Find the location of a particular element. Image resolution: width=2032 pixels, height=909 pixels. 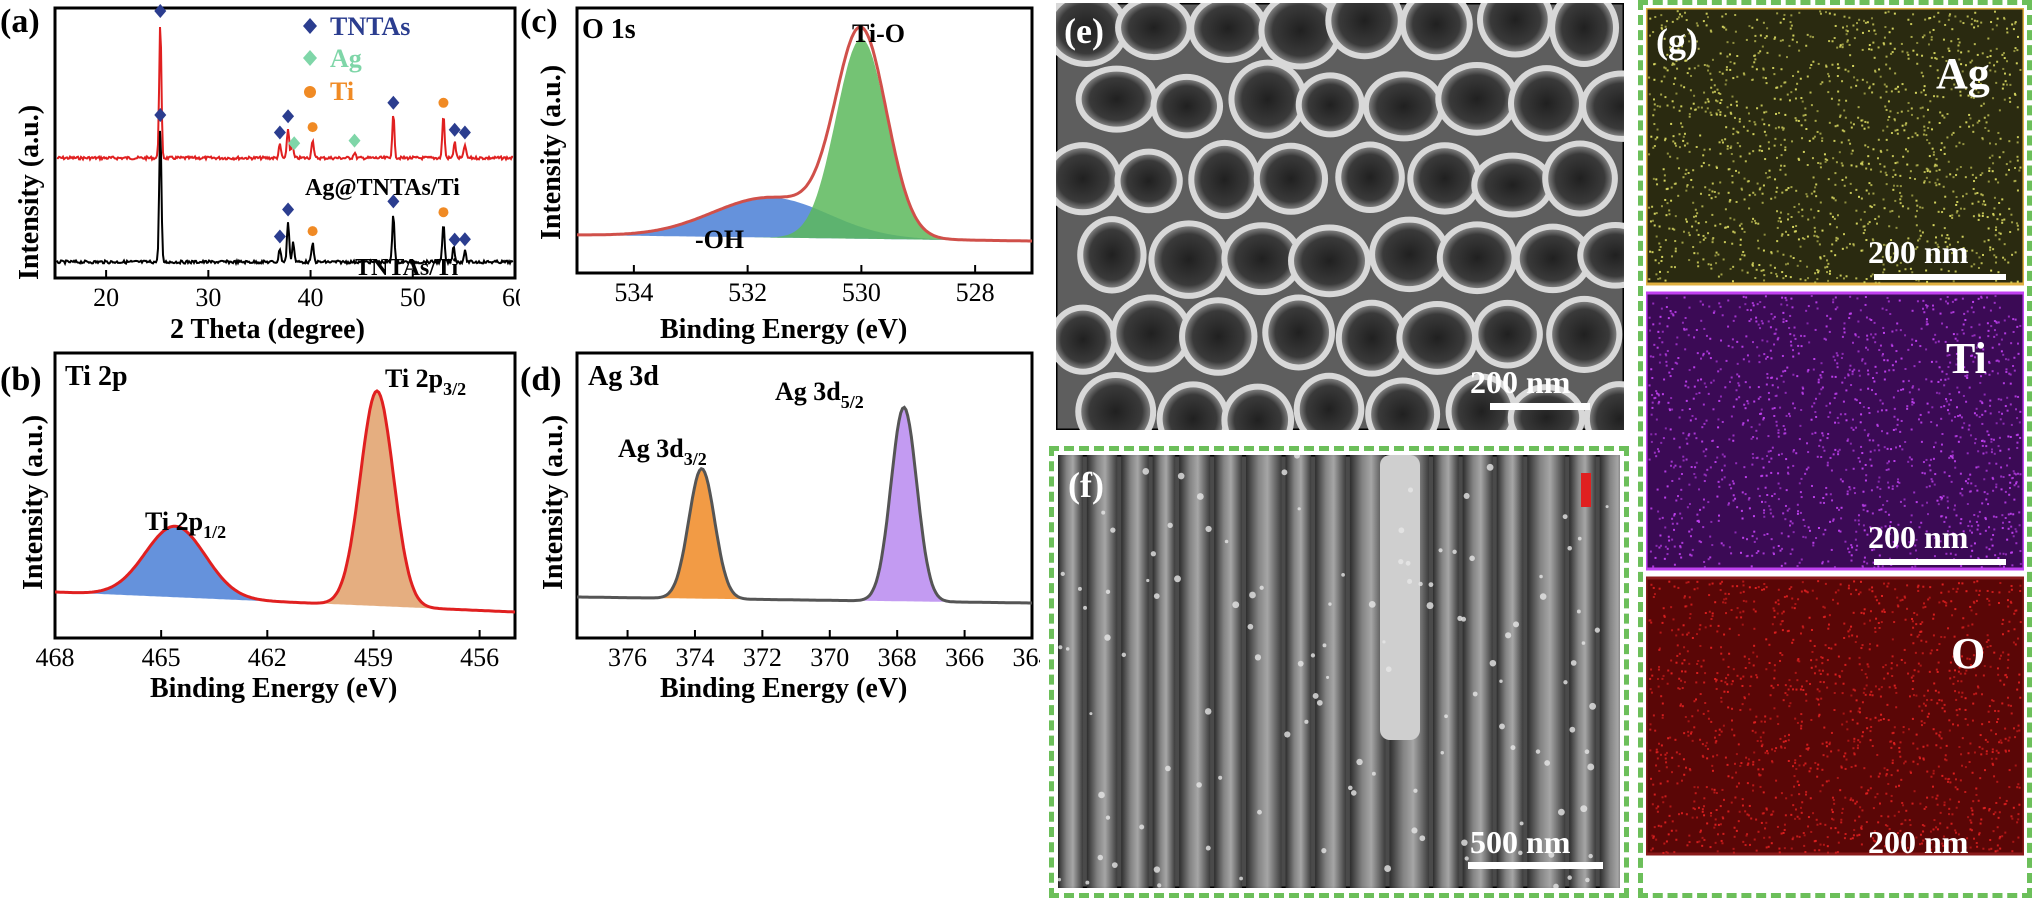

xps-tick-label: 459 is located at coordinates (373, 657).